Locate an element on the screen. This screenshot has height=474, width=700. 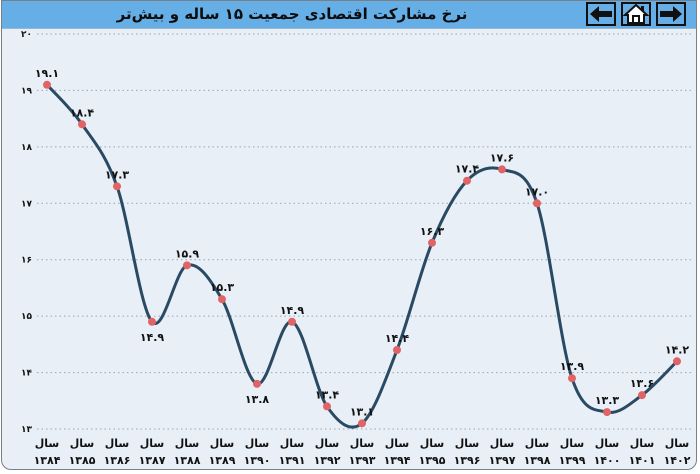
forward-button is located at coordinates (671, 14).